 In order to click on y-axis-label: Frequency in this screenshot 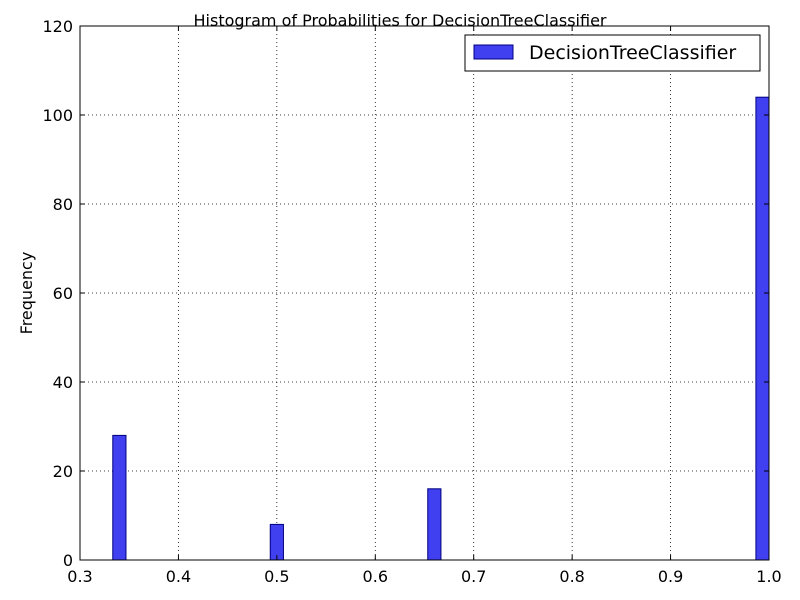, I will do `click(26, 293)`.